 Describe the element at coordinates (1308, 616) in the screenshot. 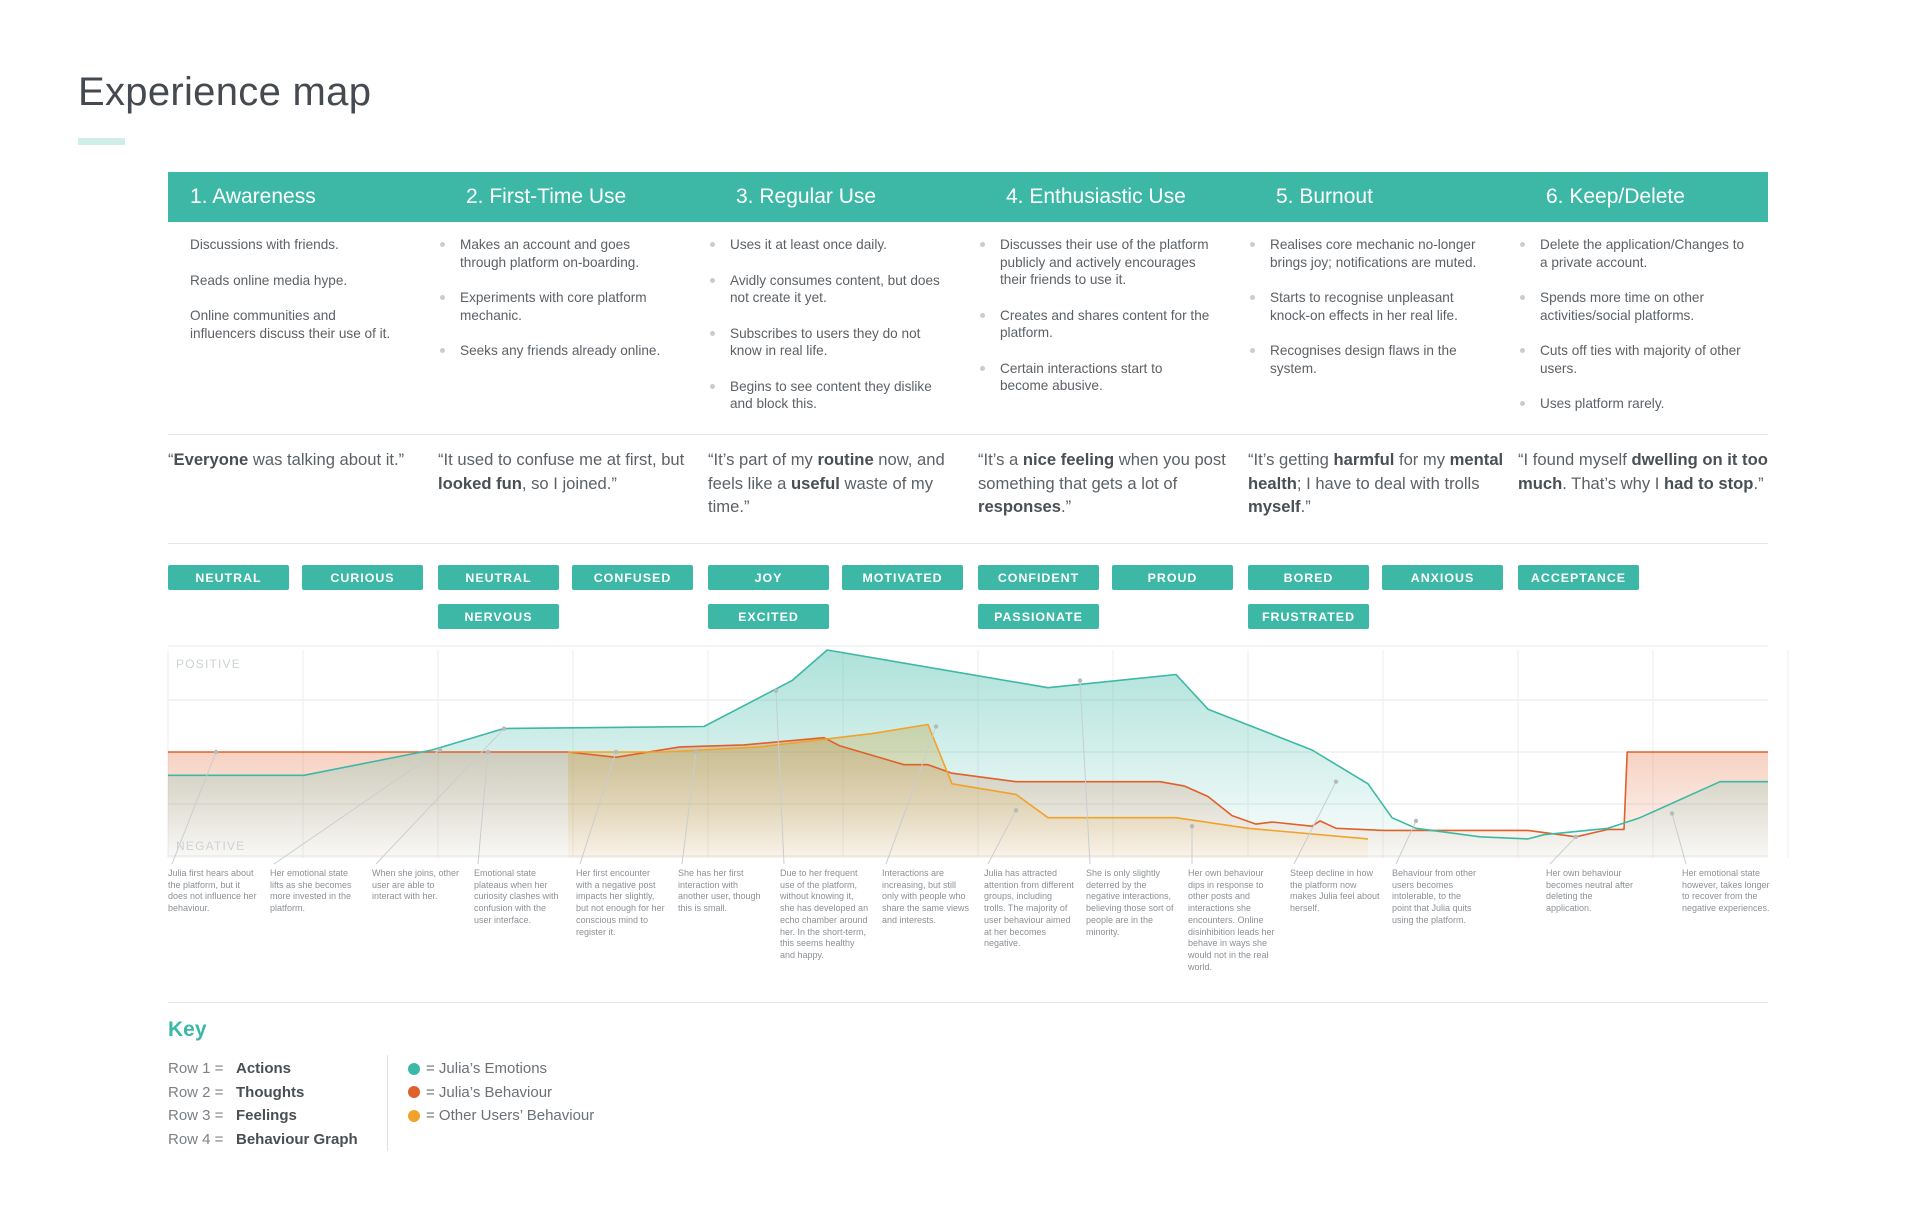

I see `feeling-tag: FRUSTRATED` at that location.